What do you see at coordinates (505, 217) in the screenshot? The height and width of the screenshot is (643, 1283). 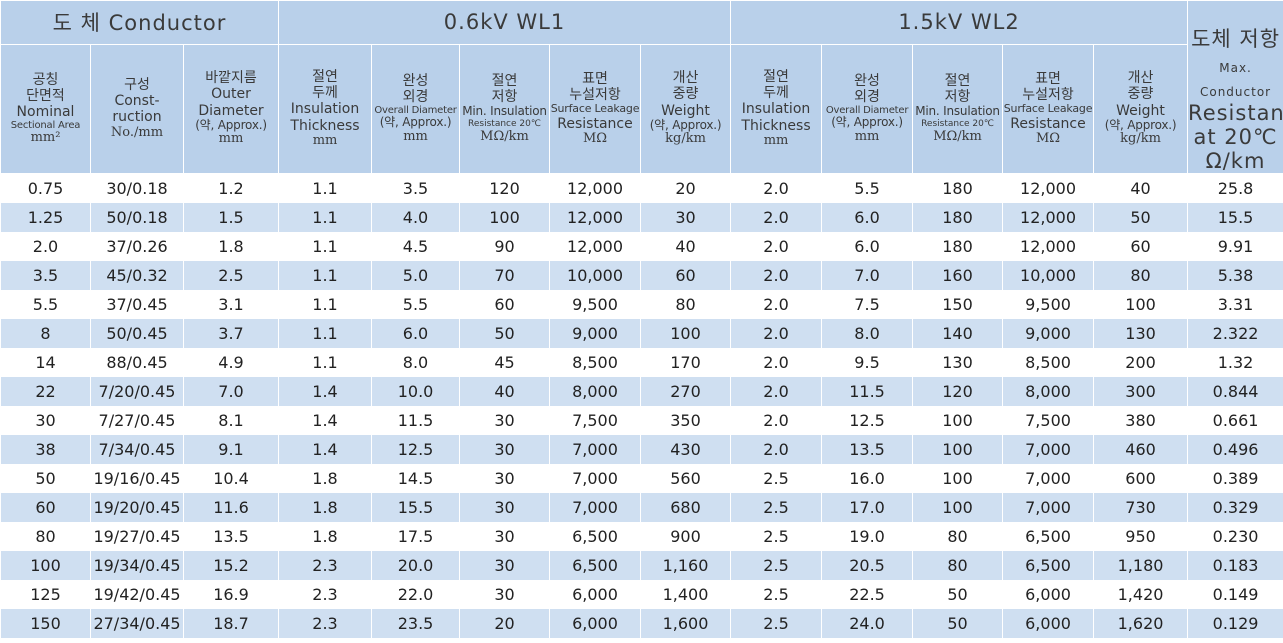 I see `wl1-min-insulation-cell: 100` at bounding box center [505, 217].